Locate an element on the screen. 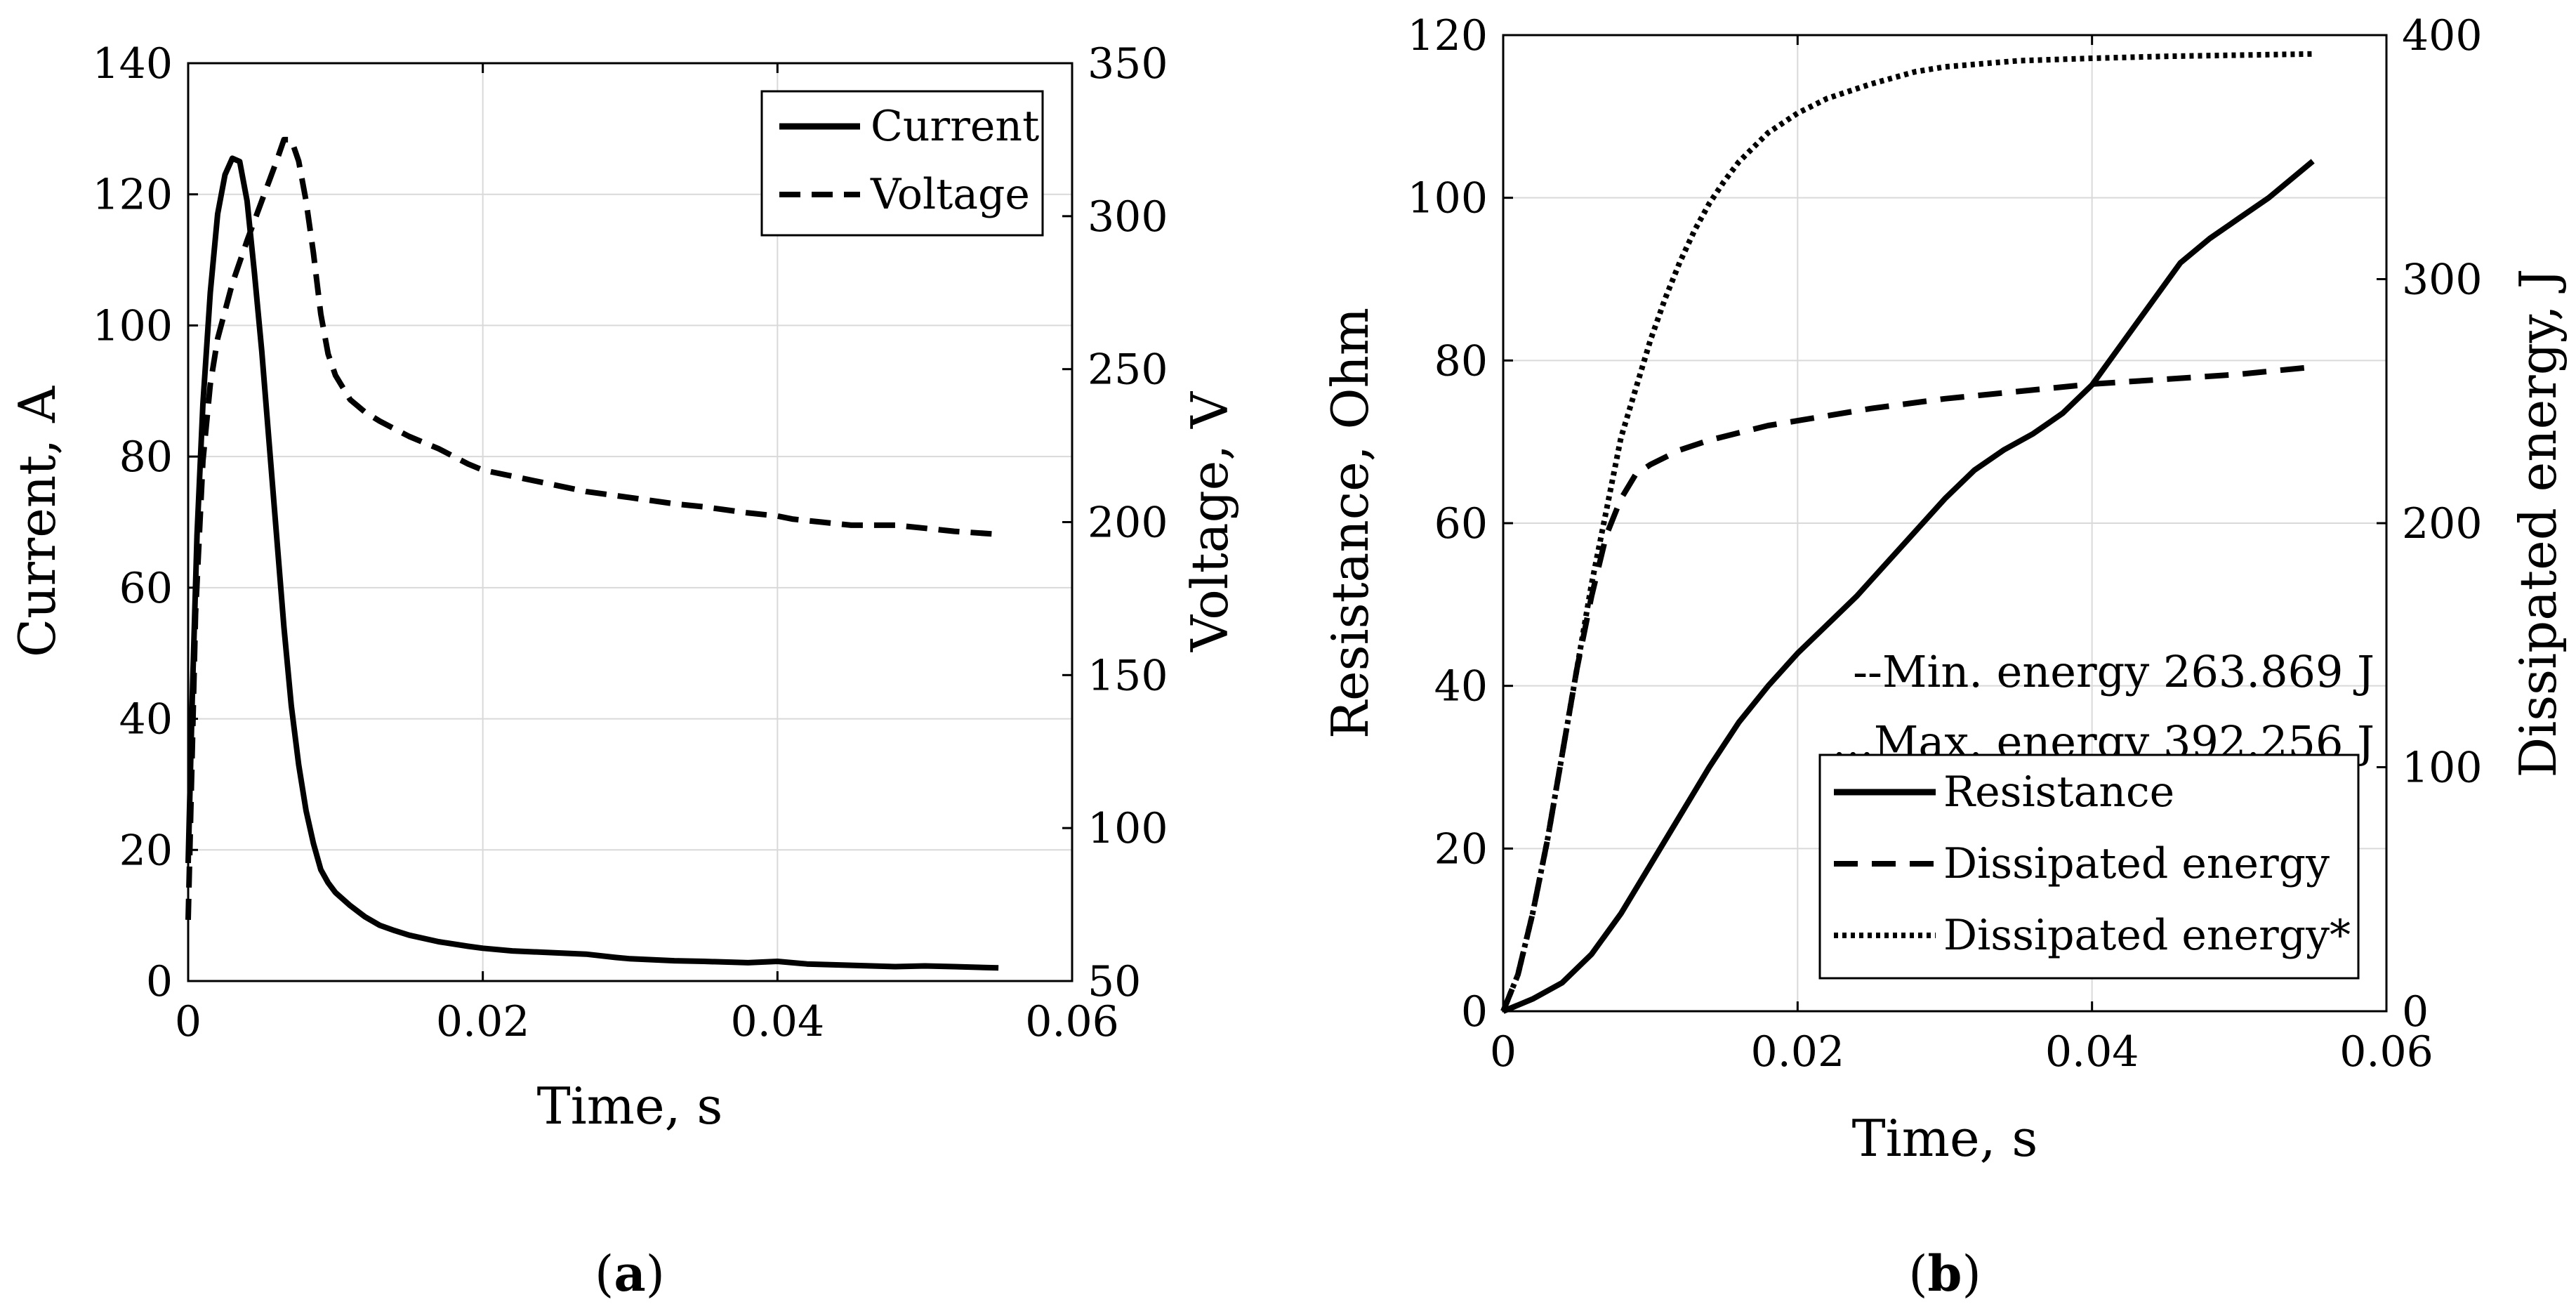 This screenshot has height=1316, width=2576. panel-label-b: b is located at coordinates (1945, 1273).